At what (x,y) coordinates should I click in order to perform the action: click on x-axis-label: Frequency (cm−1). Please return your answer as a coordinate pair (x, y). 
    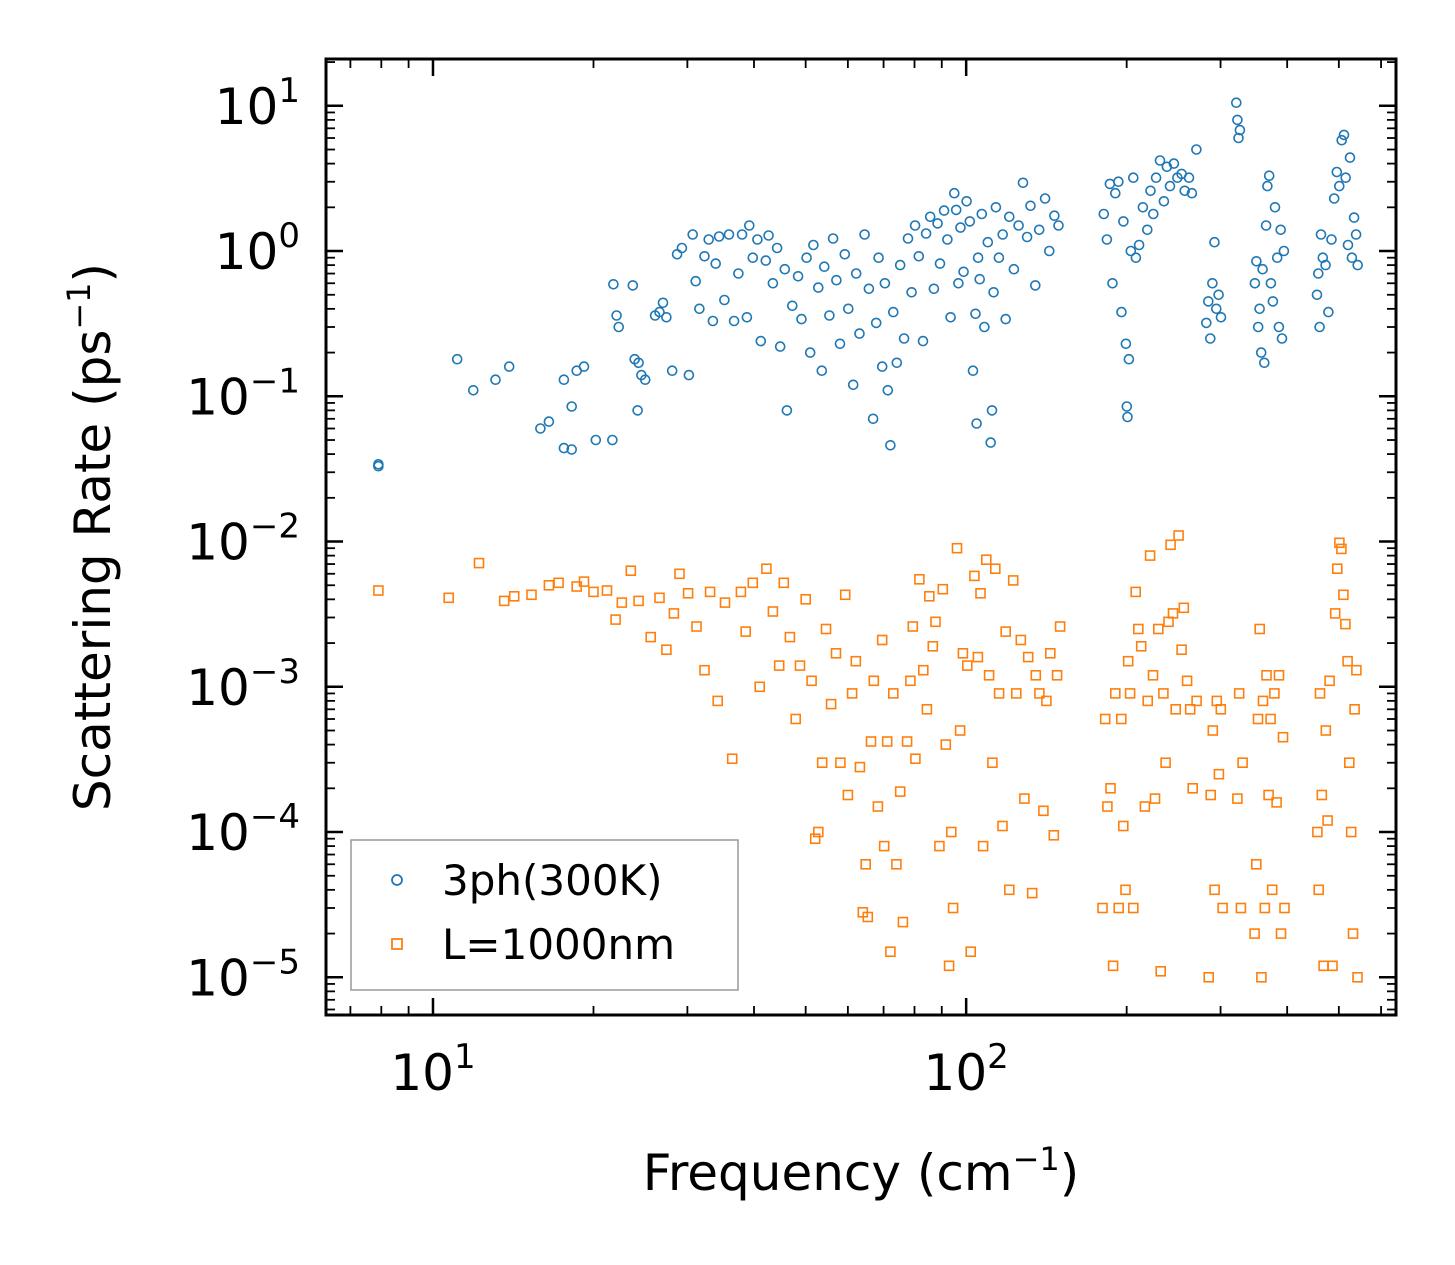
    Looking at the image, I should click on (861, 1171).